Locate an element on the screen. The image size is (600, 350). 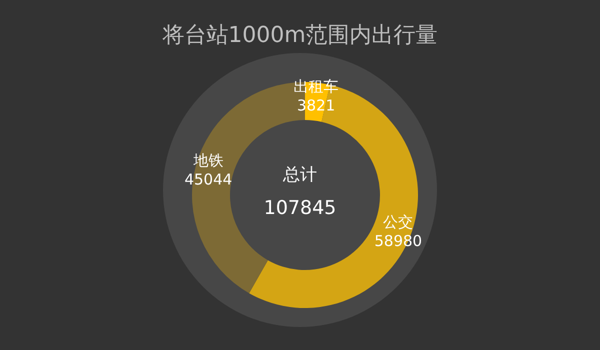
slice-label: 公交 is located at coordinates (398, 222).